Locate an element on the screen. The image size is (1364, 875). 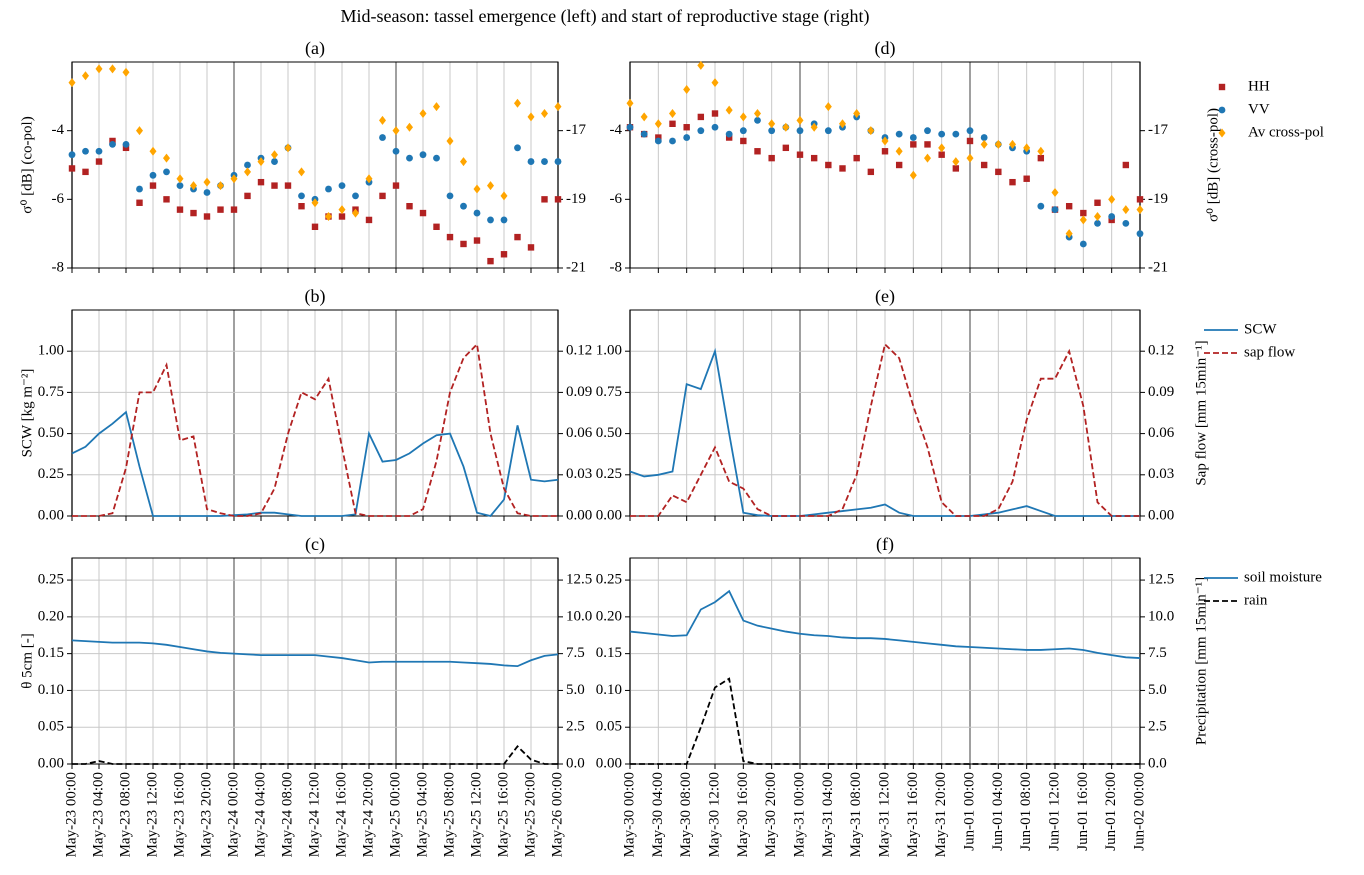
y2-tick-label: 2.5 is located at coordinates (575, 727).